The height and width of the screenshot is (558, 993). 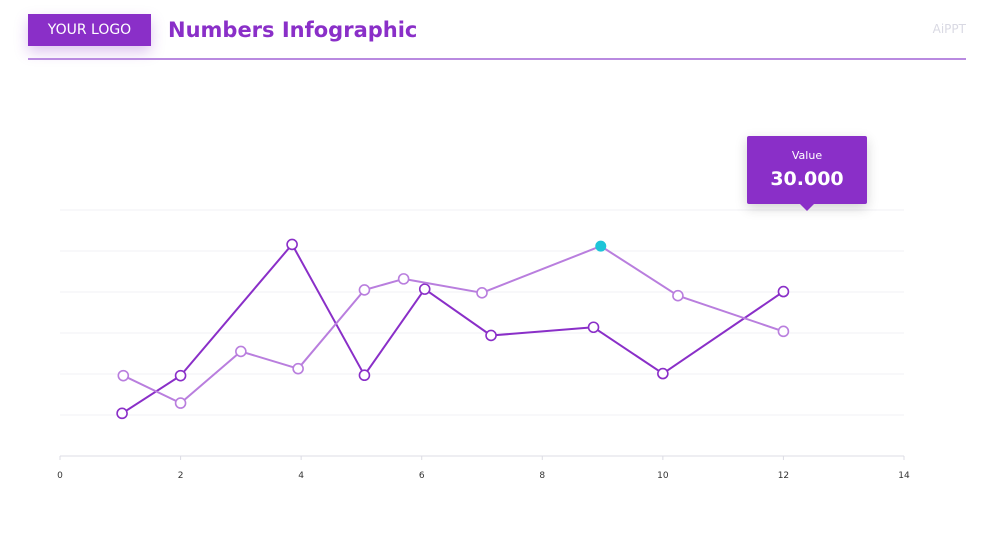 I want to click on x-tick-label: 10, so click(x=663, y=476).